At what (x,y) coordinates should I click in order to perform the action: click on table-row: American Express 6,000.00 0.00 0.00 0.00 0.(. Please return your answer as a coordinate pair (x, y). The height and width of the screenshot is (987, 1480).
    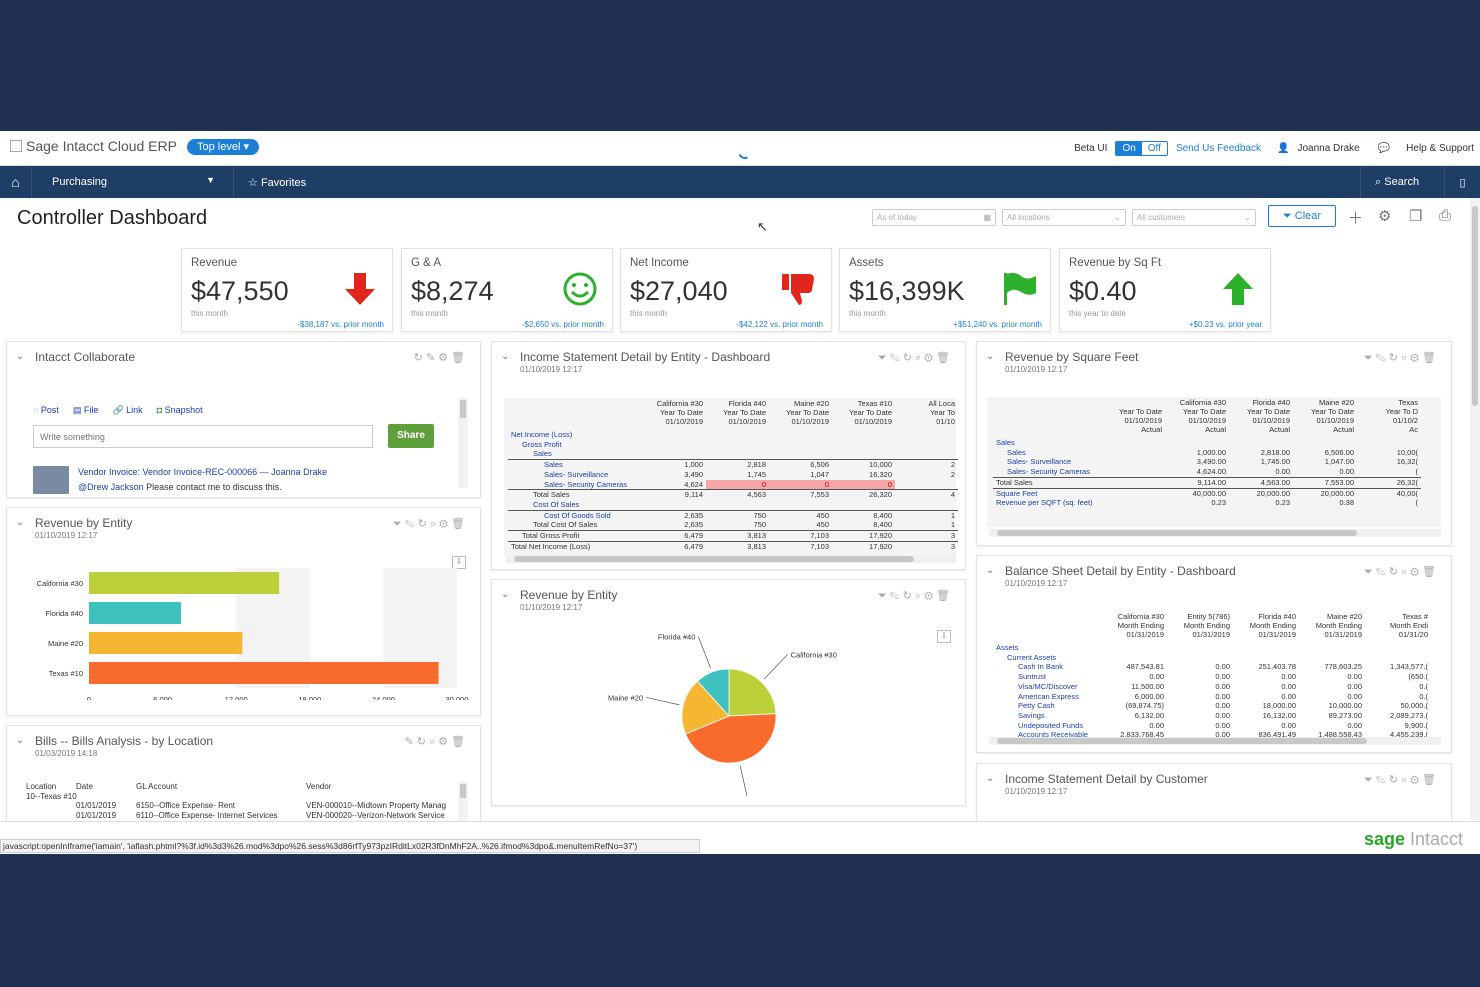
    Looking at the image, I should click on (1212, 697).